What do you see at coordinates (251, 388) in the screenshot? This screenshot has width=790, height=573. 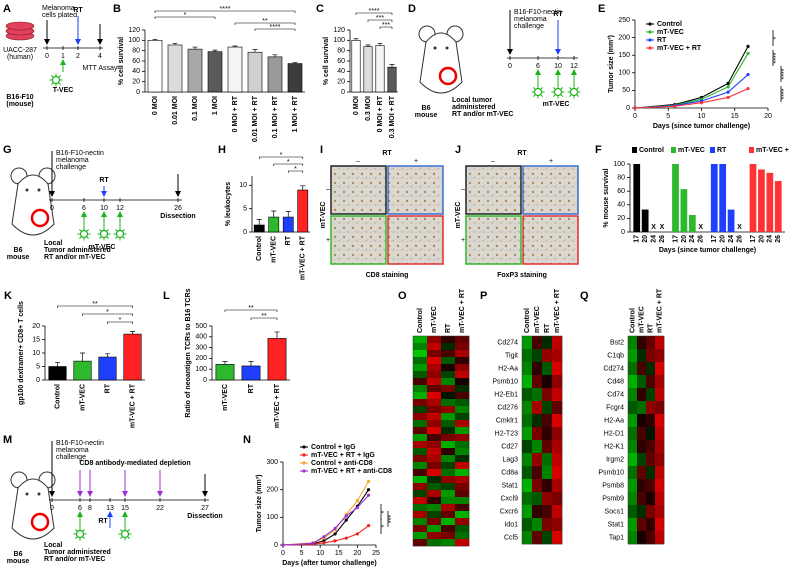 I see `x-tick-label: RT` at bounding box center [251, 388].